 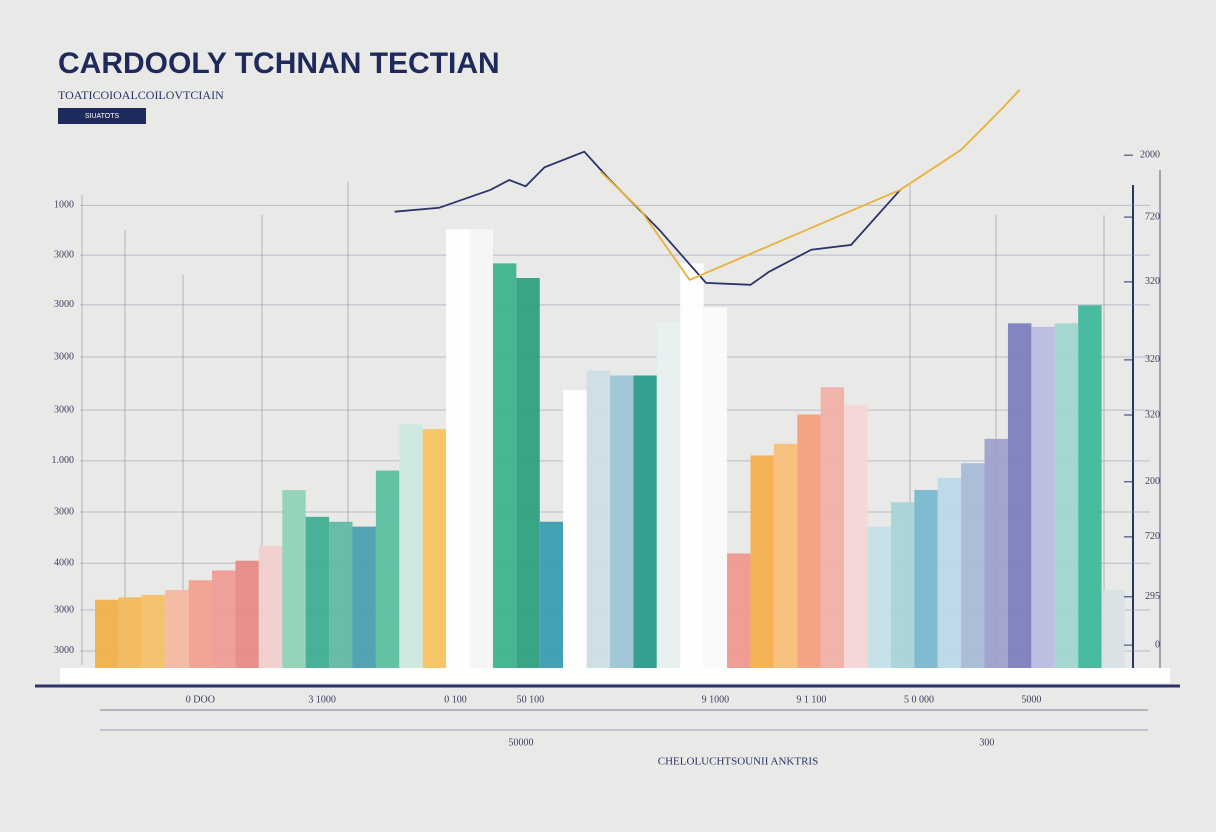 I want to click on x-annotation: 0 100, so click(x=455, y=699).